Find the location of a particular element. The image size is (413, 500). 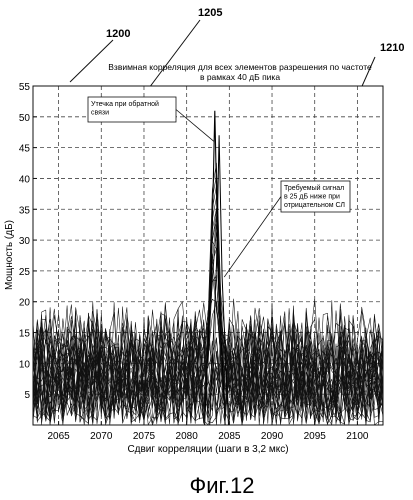

x-tick-label: 2095 is located at coordinates (315, 436).